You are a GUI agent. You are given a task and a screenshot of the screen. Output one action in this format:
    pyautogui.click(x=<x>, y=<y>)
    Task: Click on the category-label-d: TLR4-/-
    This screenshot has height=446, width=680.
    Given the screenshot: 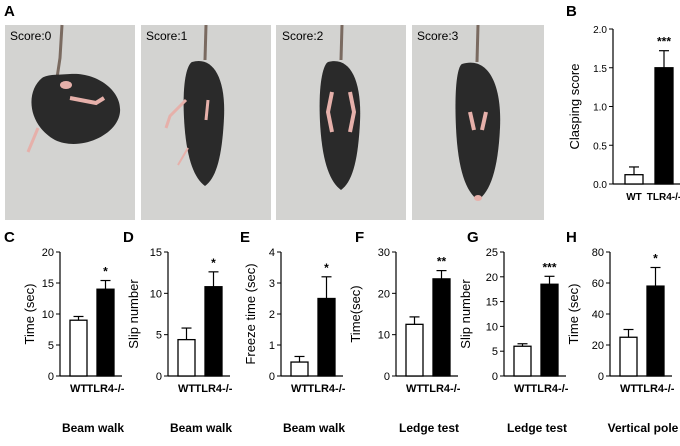 What is the action you would take?
    pyautogui.click(x=214, y=389)
    